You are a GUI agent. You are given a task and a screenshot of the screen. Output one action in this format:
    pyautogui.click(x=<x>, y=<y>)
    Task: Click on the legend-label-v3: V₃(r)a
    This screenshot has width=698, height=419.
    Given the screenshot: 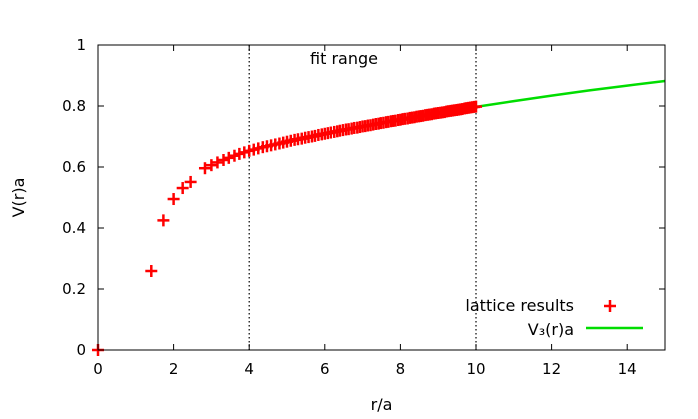 What is the action you would take?
    pyautogui.click(x=551, y=329)
    